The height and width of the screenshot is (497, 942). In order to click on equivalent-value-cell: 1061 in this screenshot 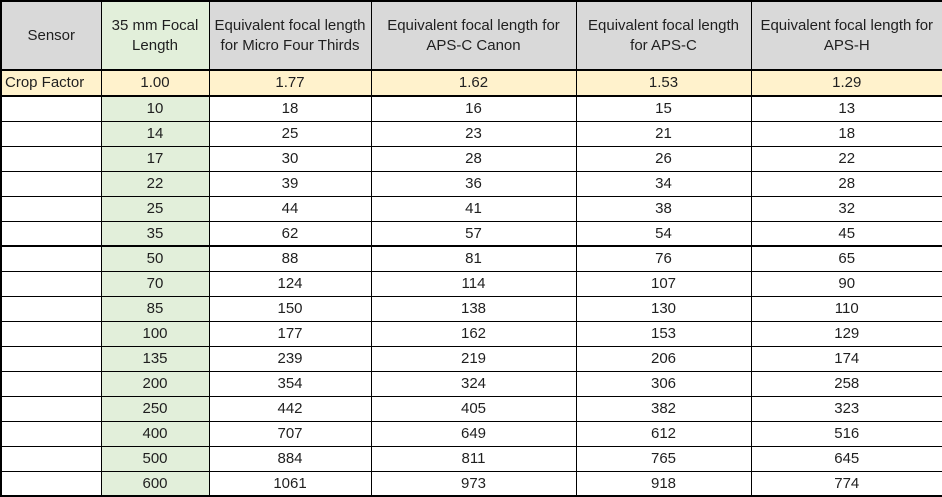, I will do `click(290, 483)`.